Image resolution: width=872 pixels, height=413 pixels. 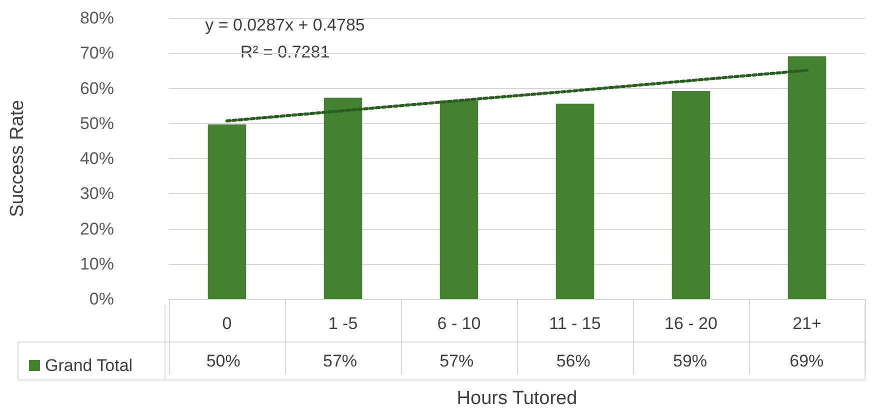 What do you see at coordinates (97, 18) in the screenshot?
I see `y-tick-label: 80%` at bounding box center [97, 18].